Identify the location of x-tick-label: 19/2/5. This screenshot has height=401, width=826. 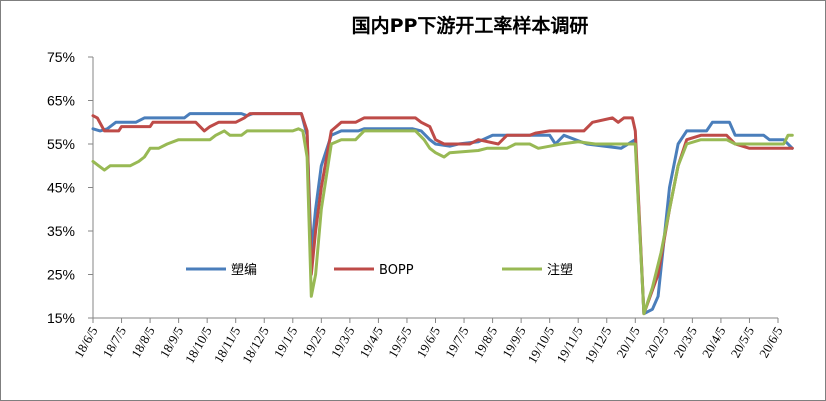
(314, 342).